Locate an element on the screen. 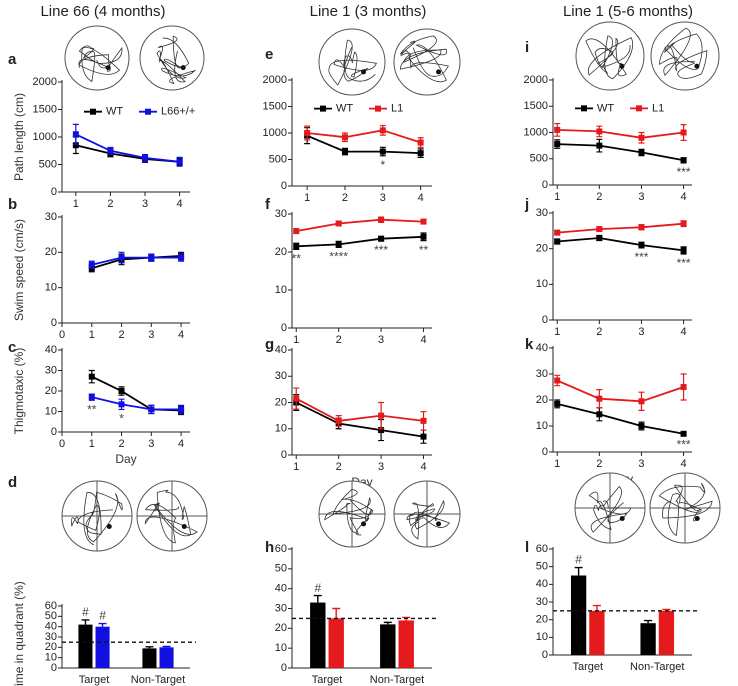 This screenshot has width=738, height=686. panel-letter: e is located at coordinates (269, 54).